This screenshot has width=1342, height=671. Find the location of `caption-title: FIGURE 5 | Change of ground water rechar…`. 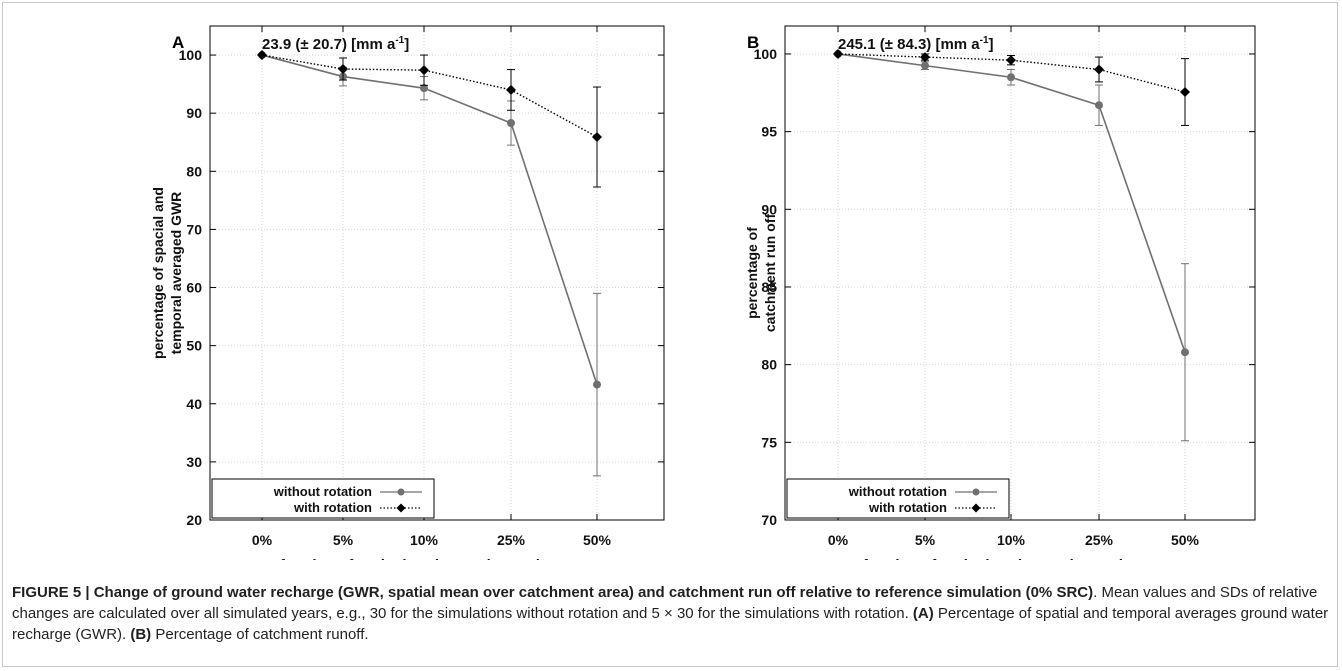

caption-title: FIGURE 5 | Change of ground water rechar… is located at coordinates (553, 592).